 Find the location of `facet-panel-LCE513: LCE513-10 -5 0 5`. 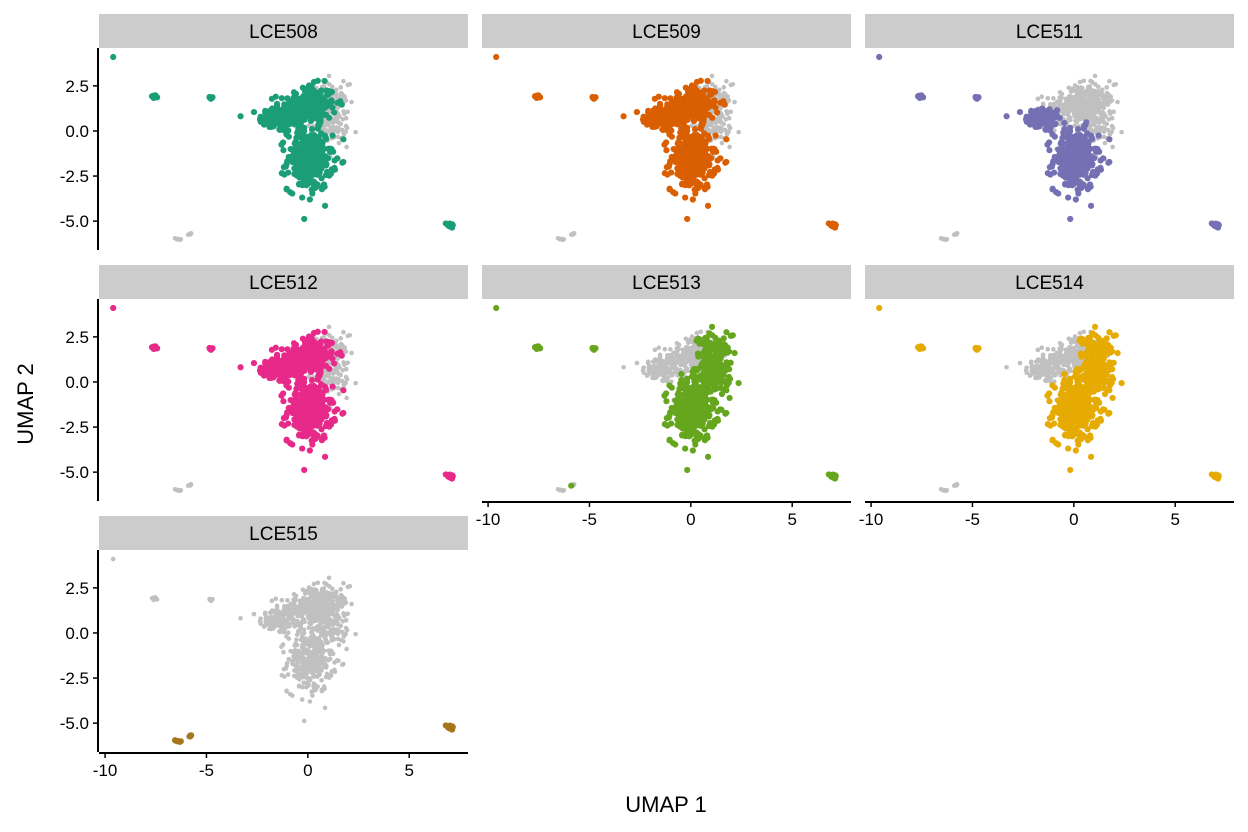

facet-panel-LCE513: LCE513-10 -5 0 5 is located at coordinates (663, 397).